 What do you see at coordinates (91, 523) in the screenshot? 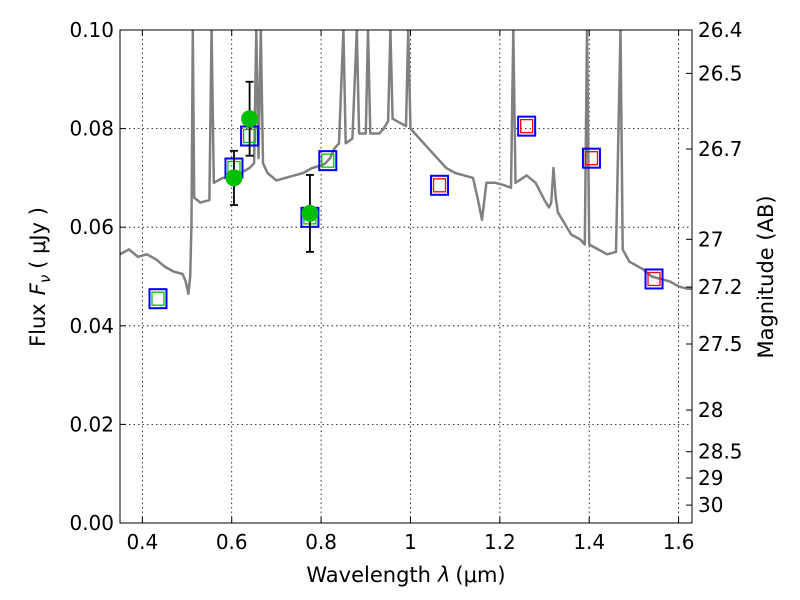
I see `y-tick-label: 0.00` at bounding box center [91, 523].